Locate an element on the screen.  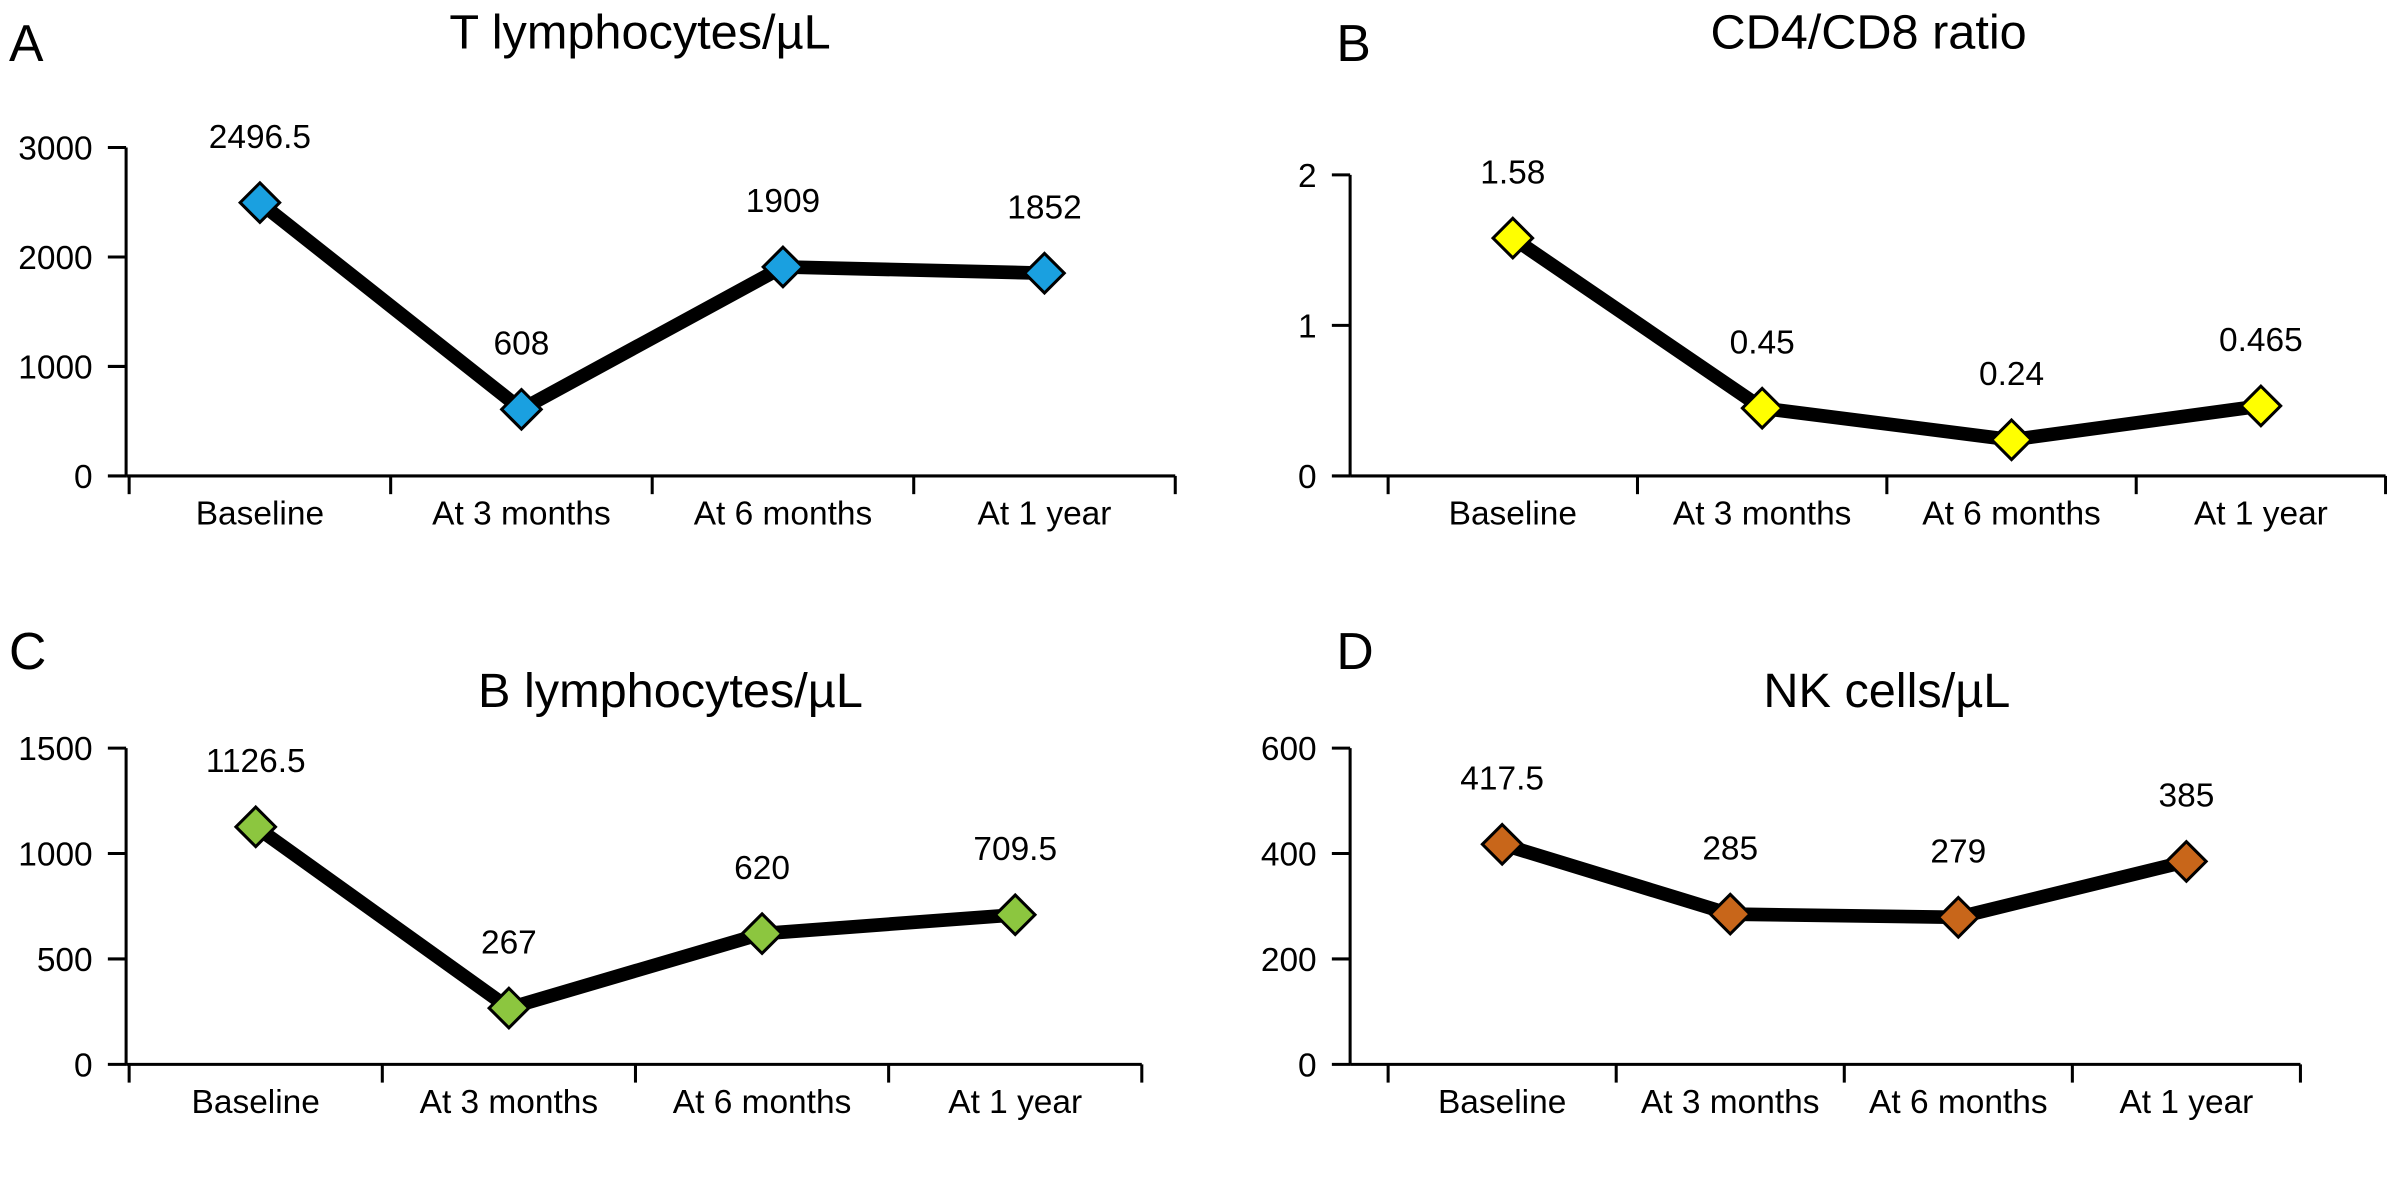
panel-letter: A is located at coordinates (26, 43).